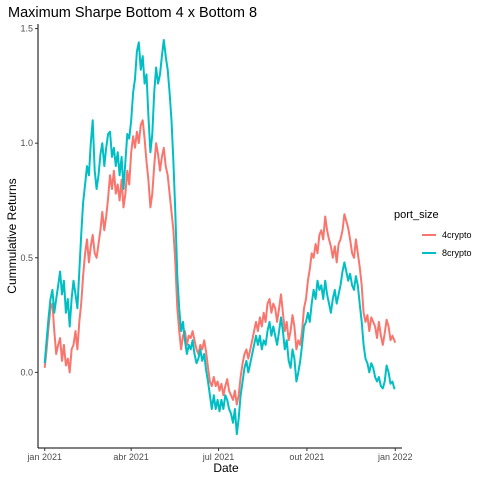 The height and width of the screenshot is (480, 480). What do you see at coordinates (44, 457) in the screenshot?
I see `x-tick-label: jan 2021` at bounding box center [44, 457].